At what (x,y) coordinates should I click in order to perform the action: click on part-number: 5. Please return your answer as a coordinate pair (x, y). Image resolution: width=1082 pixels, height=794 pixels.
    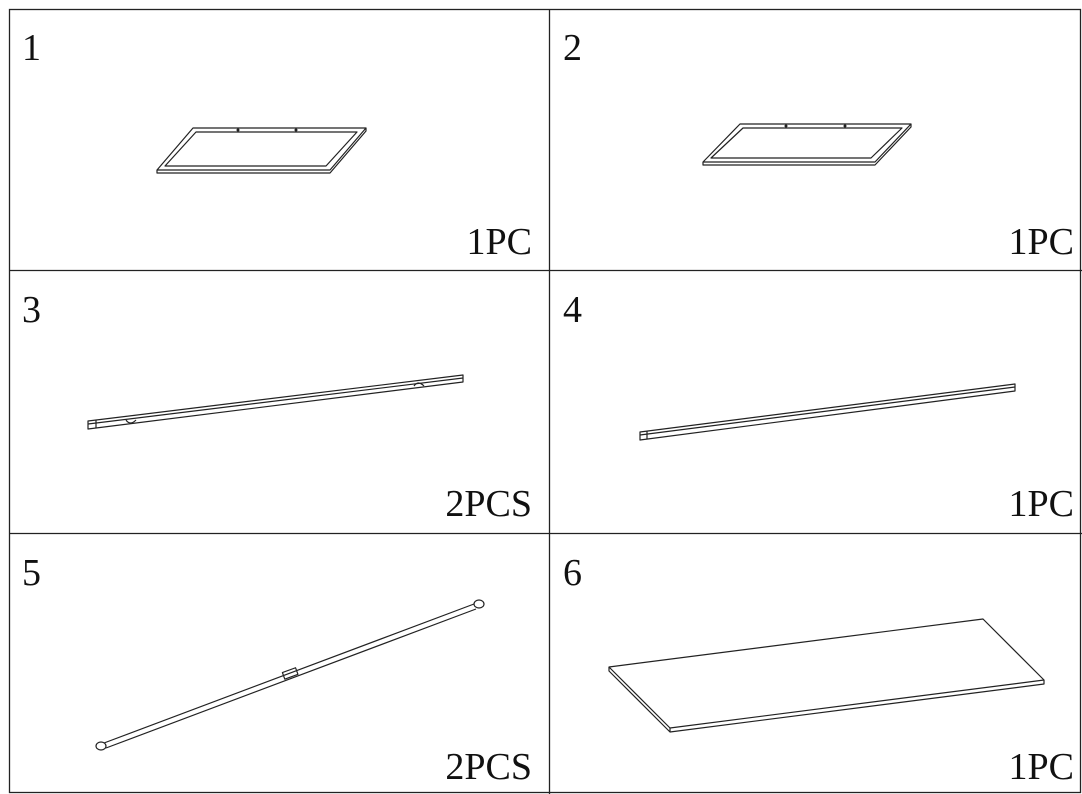
    Looking at the image, I should click on (31, 573).